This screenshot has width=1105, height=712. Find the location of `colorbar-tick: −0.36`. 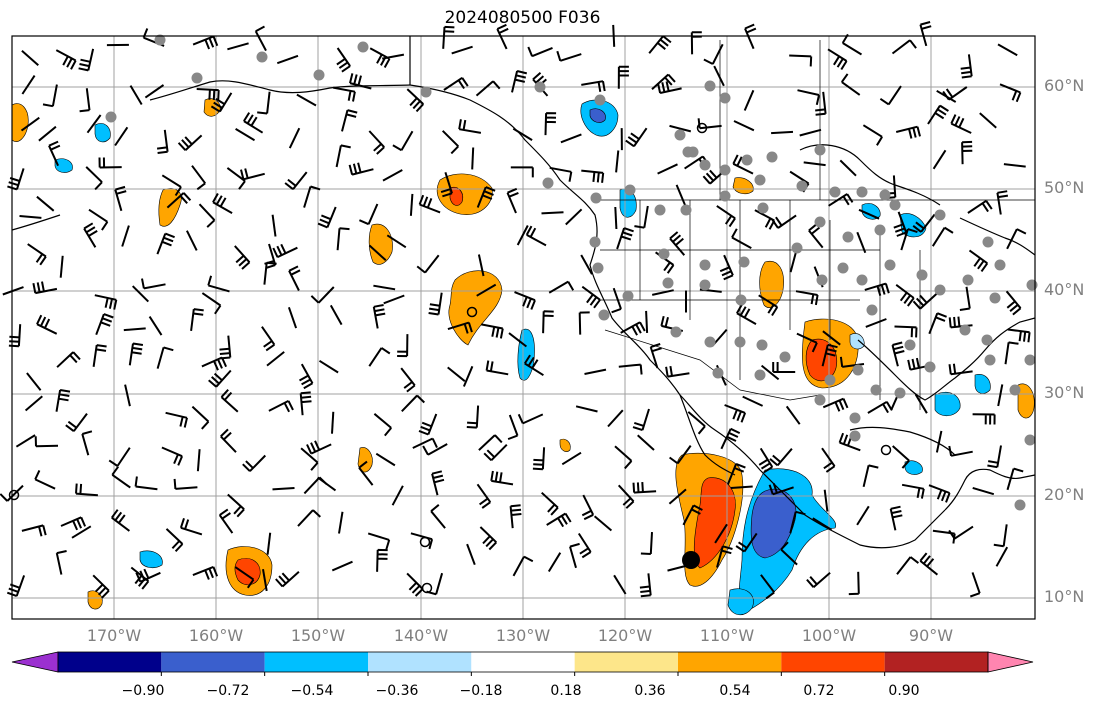

colorbar-tick: −0.36 is located at coordinates (397, 691).